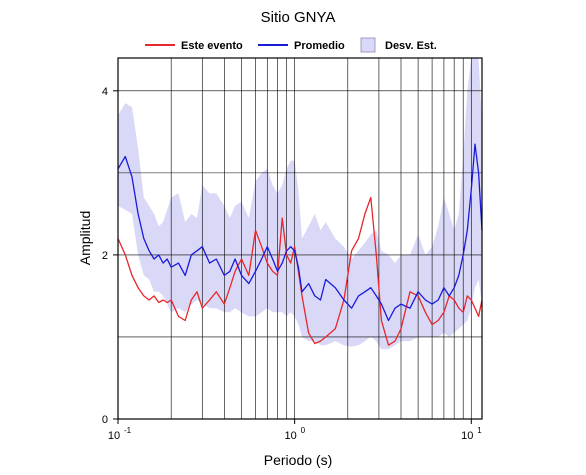 Image resolution: width=586 pixels, height=475 pixels. Describe the element at coordinates (319, 46) in the screenshot. I see `legend-label-promedio: Promedio` at that location.